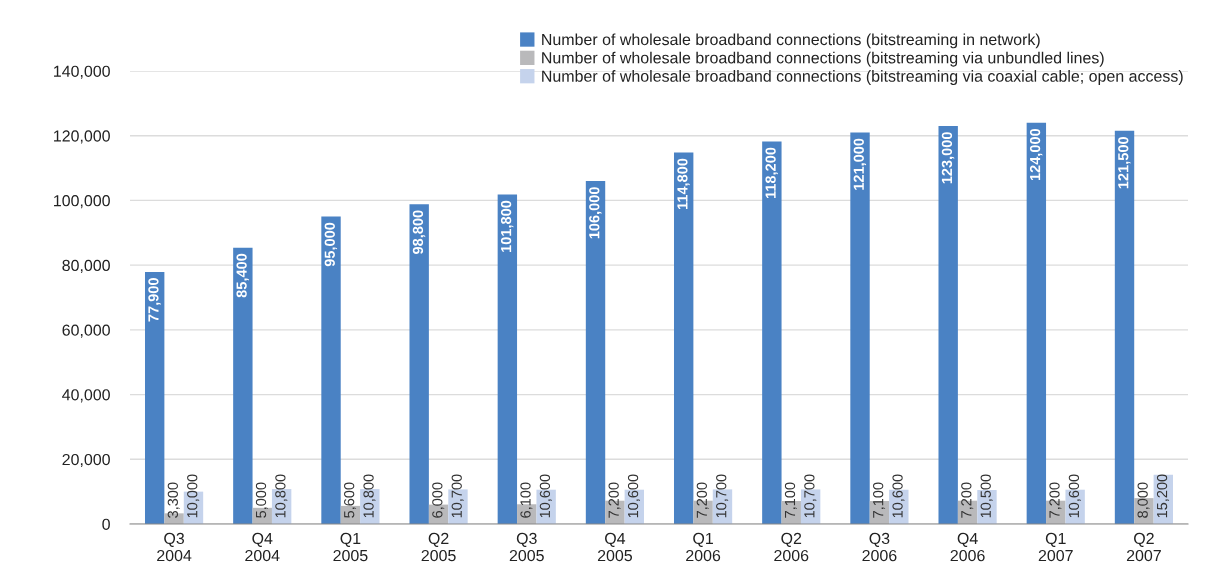 This screenshot has width=1205, height=572. I want to click on data-label: 121,000, so click(860, 164).